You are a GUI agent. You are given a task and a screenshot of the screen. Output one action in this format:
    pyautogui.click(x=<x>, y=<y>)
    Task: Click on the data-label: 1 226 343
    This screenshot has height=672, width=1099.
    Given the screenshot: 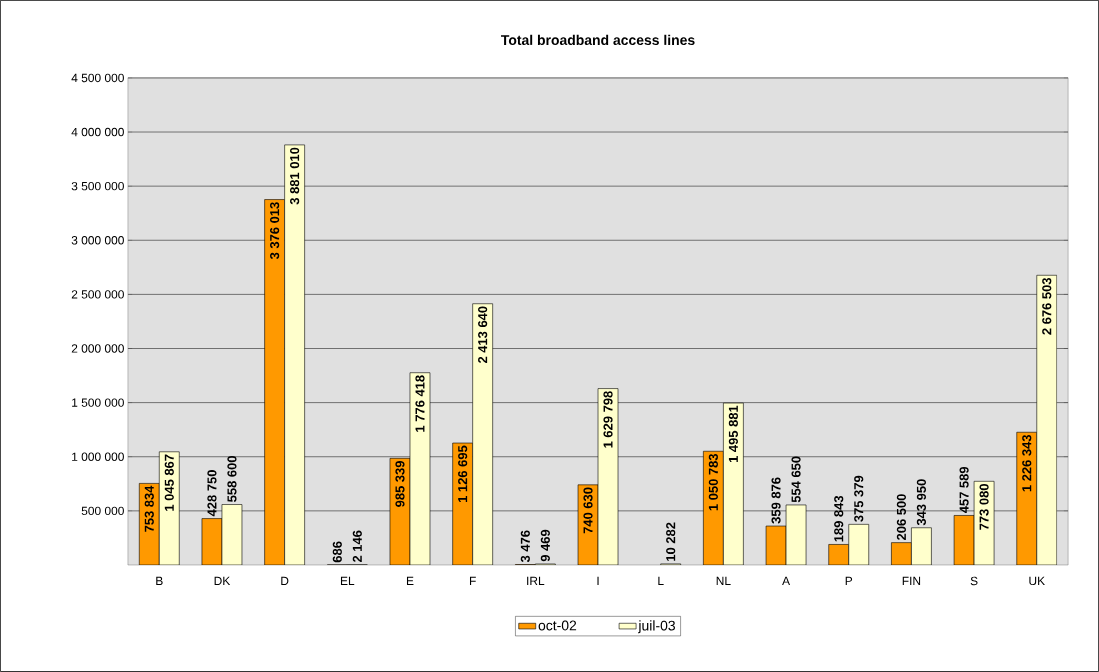 What is the action you would take?
    pyautogui.click(x=1027, y=463)
    